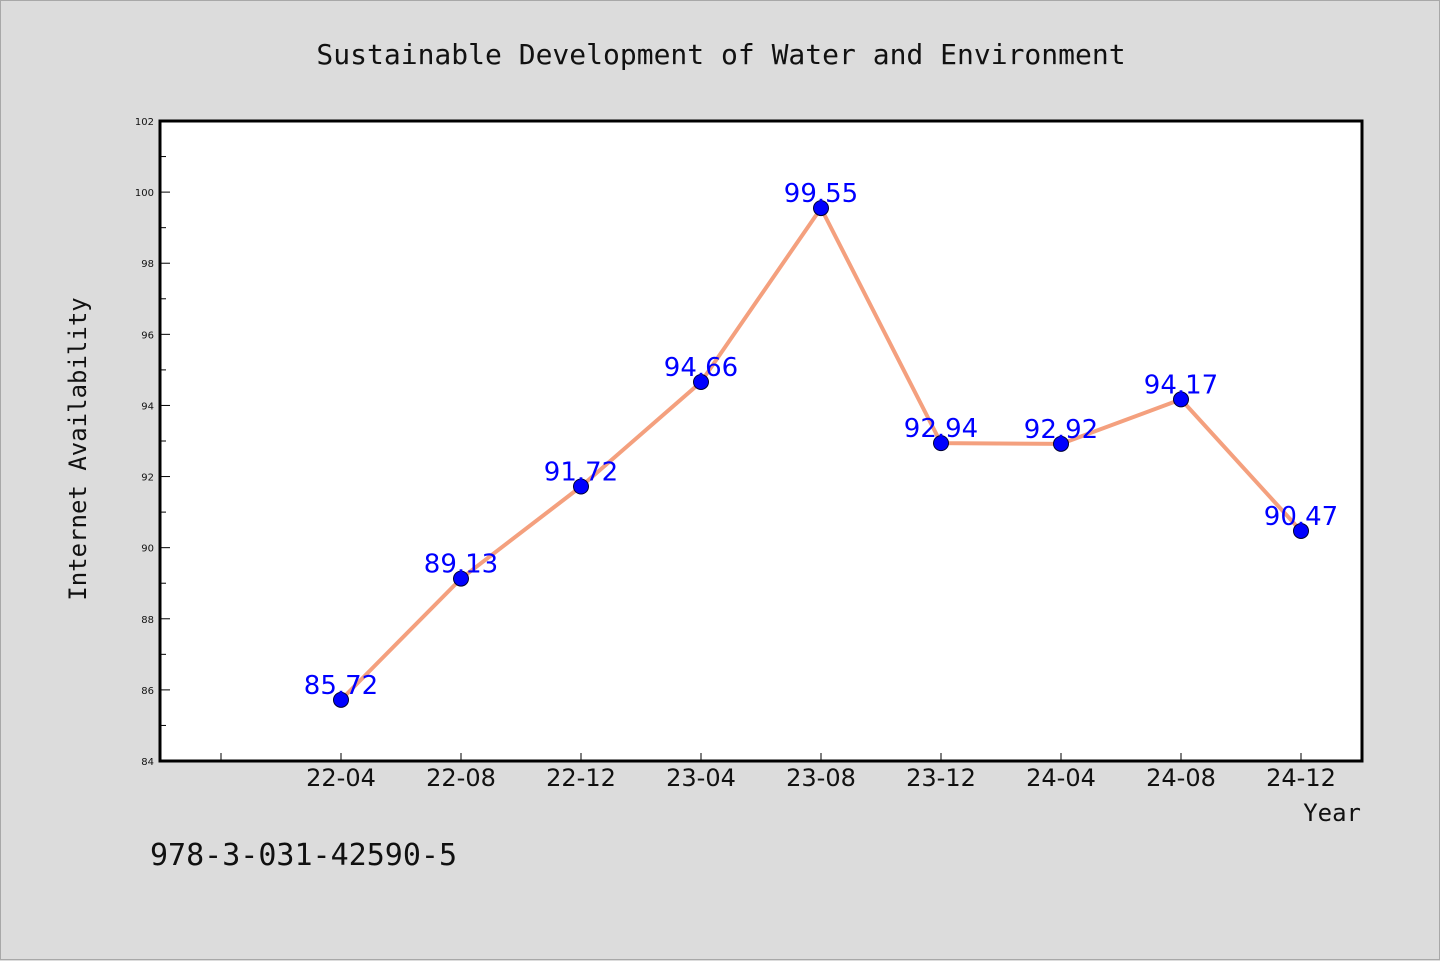  I want to click on x-axis-label: Year, so click(1332, 813).